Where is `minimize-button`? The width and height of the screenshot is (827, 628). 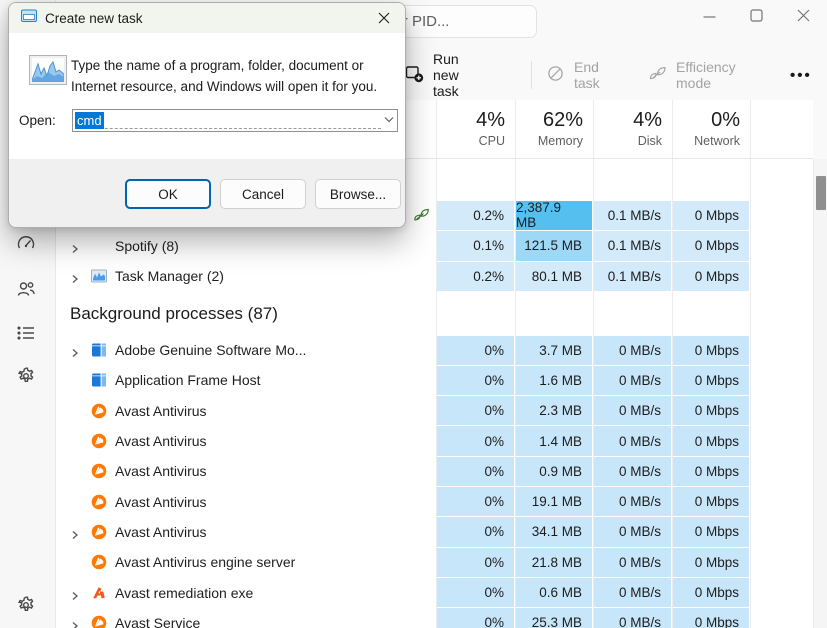 minimize-button is located at coordinates (709, 15).